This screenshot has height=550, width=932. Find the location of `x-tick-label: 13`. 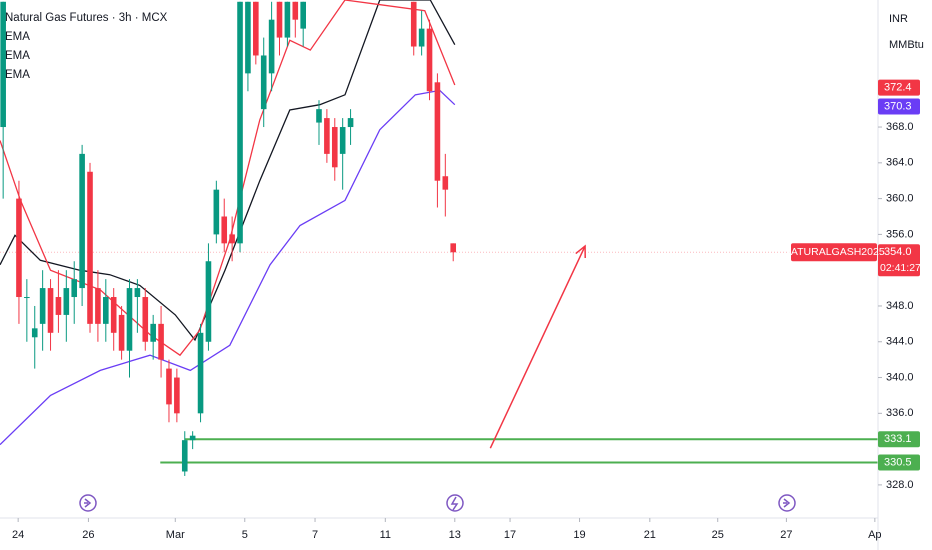

x-tick-label: 13 is located at coordinates (455, 535).